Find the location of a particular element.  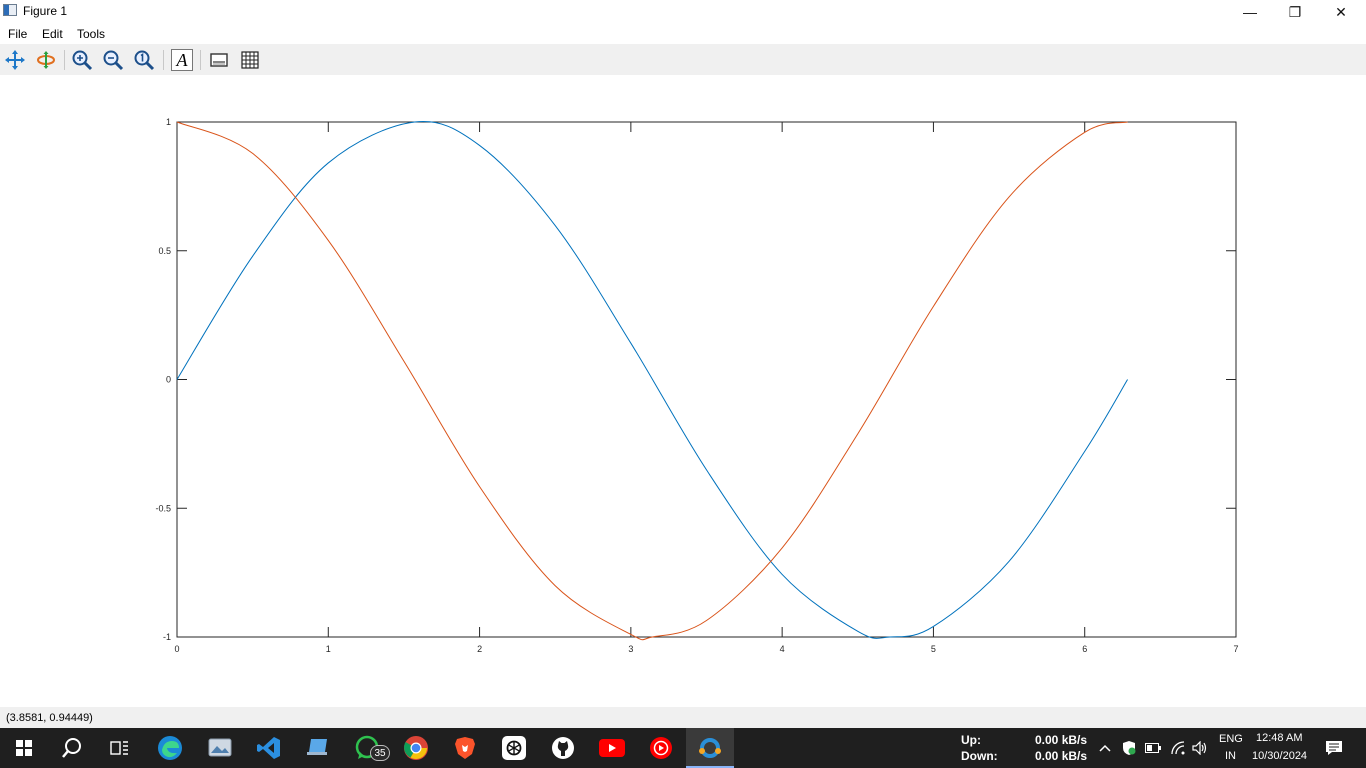

zoom-out-icon is located at coordinates (113, 60).